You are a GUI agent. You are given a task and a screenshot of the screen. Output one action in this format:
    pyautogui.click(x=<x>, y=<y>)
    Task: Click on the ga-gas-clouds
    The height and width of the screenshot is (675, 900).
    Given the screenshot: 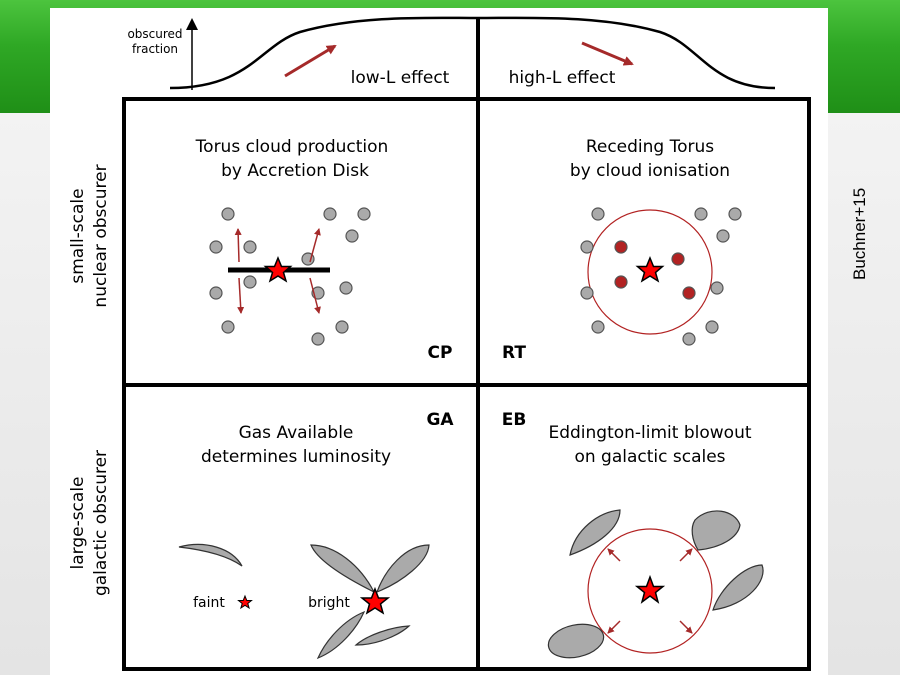 What is the action you would take?
    pyautogui.click(x=304, y=601)
    